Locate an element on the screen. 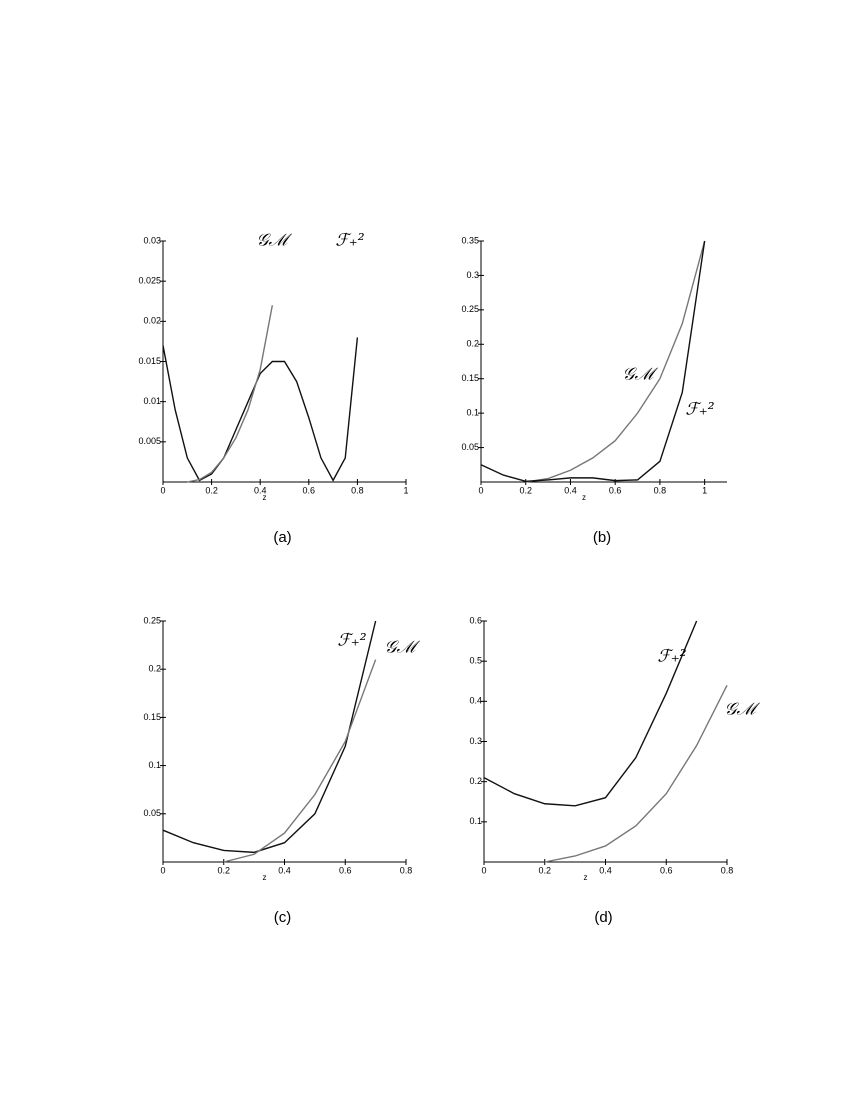 The width and height of the screenshot is (850, 1105). chart: 0 0.2 0.4 0.6 0.8 0.05 0.1 0.15 0.2 0.25 z (c) ℱ₊² 𝒢ℳ is located at coordinates (281, 770).